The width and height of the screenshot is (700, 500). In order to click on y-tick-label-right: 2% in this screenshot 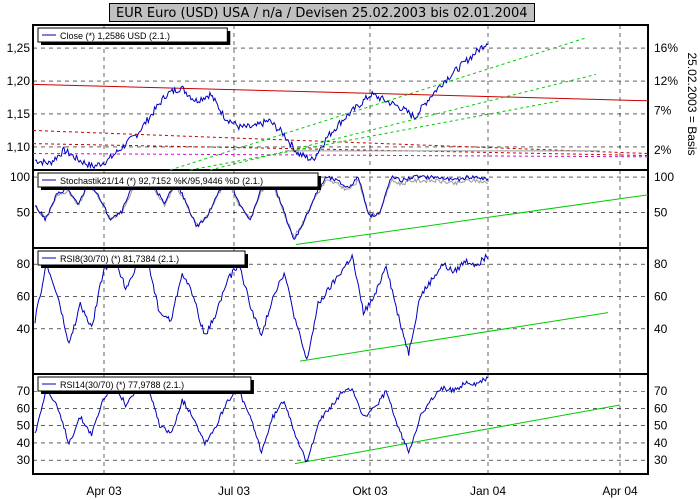, I will do `click(663, 150)`.